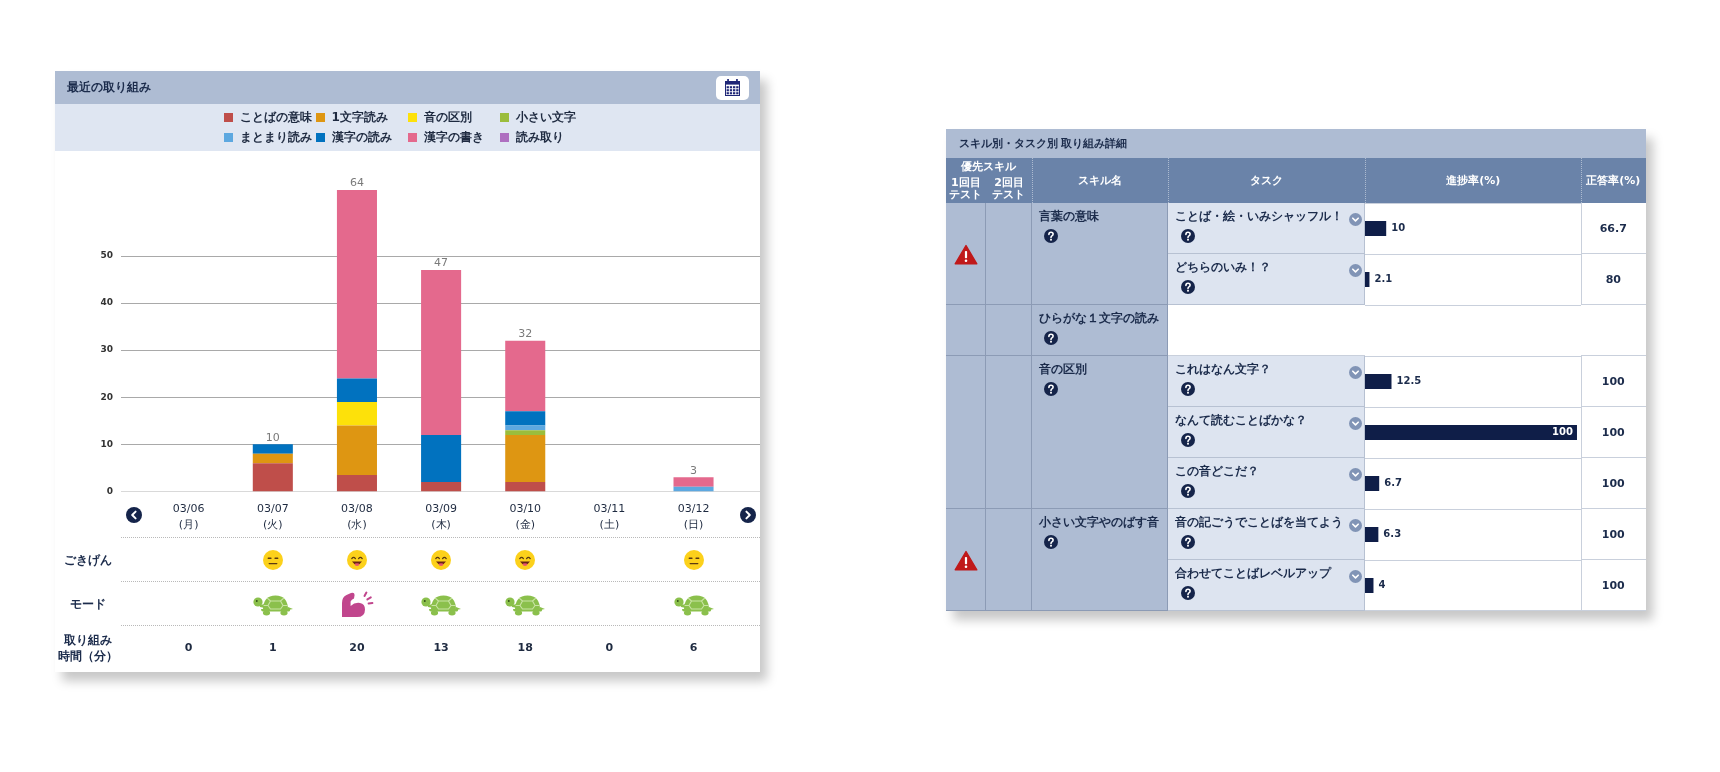  What do you see at coordinates (273, 647) in the screenshot?
I see `text: 1` at bounding box center [273, 647].